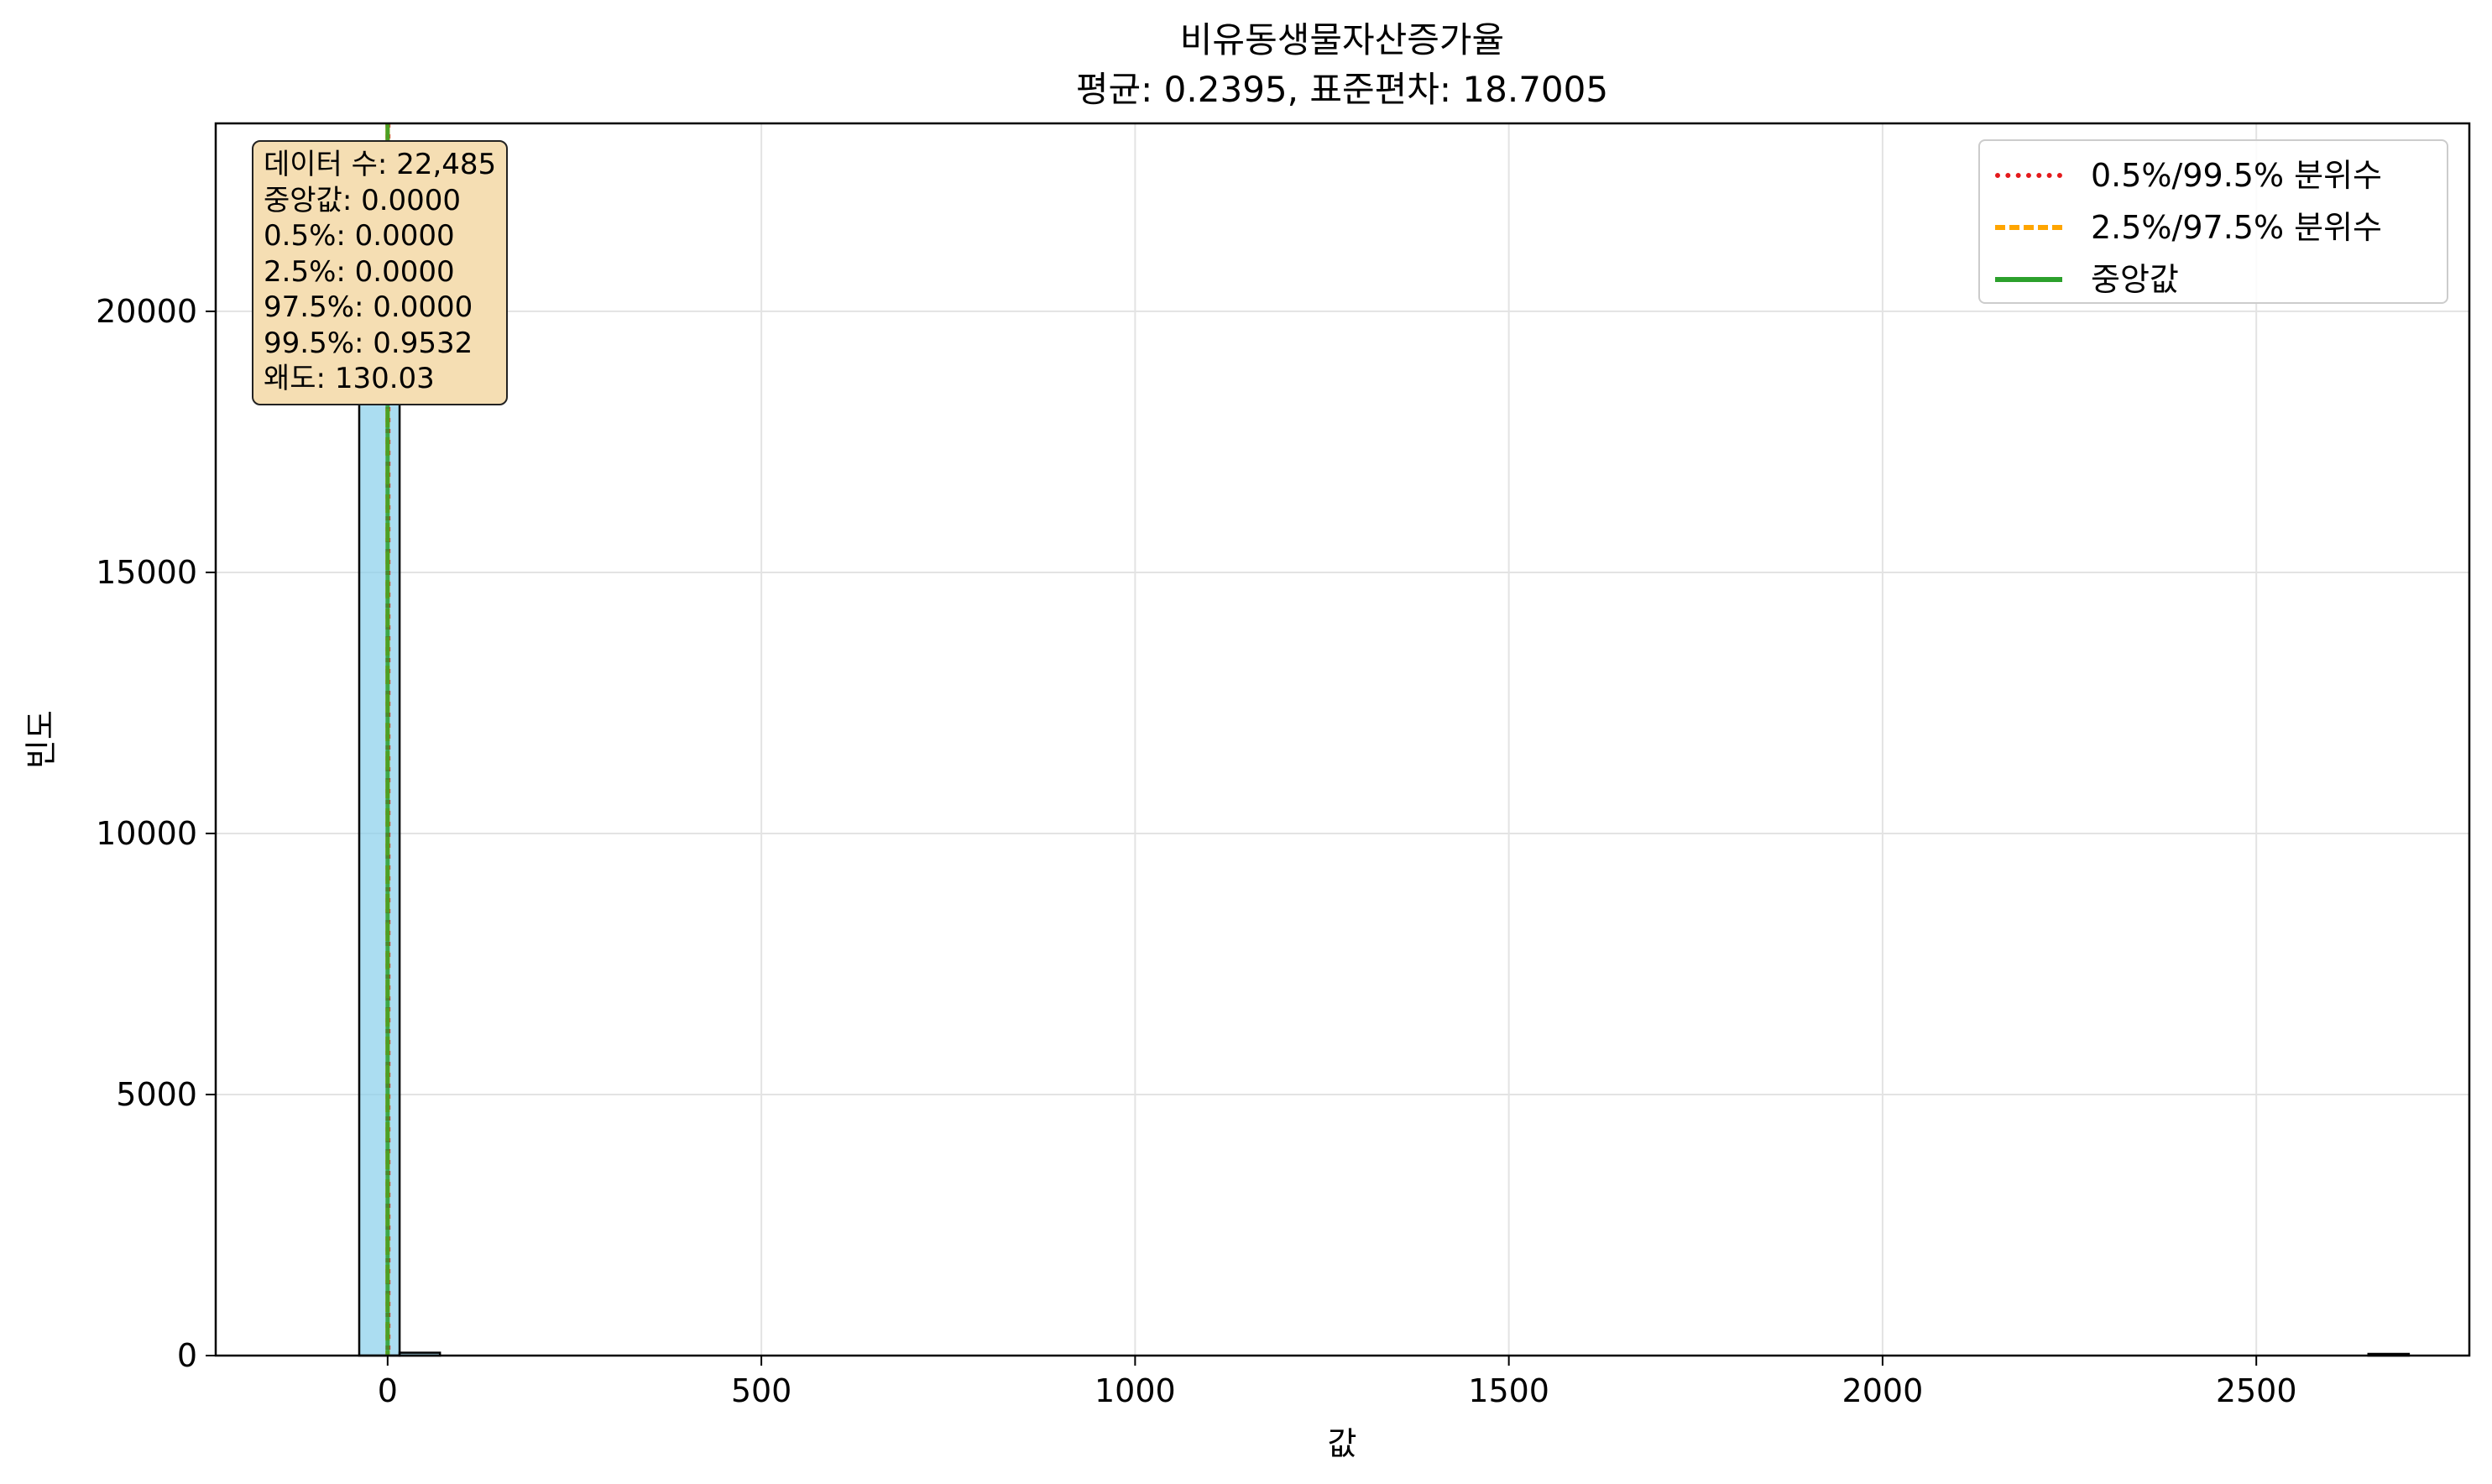 The width and height of the screenshot is (2492, 1484). Describe the element at coordinates (368, 343) in the screenshot. I see `stats-p99-5: 99.5%: 0.9532` at that location.